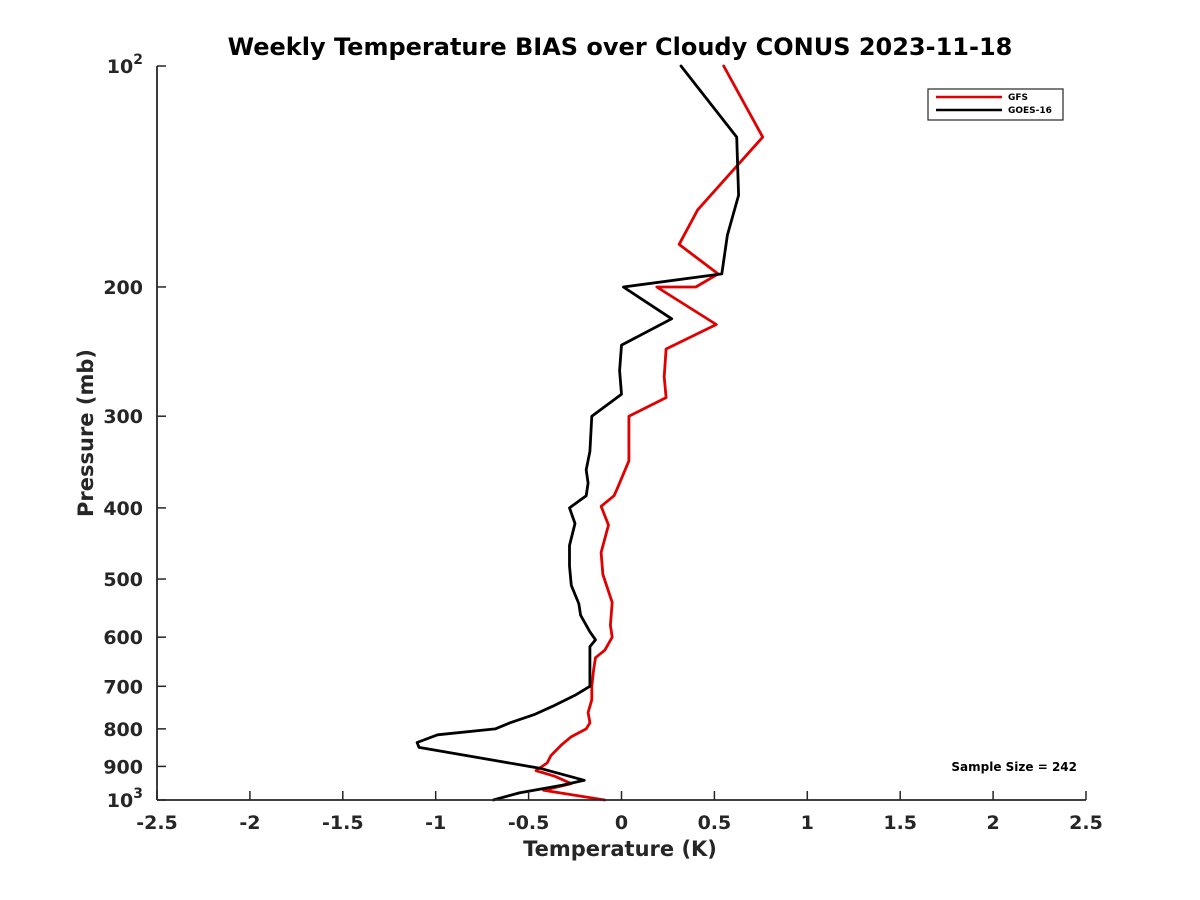  What do you see at coordinates (621, 823) in the screenshot?
I see `x-tick-label: 0` at bounding box center [621, 823].